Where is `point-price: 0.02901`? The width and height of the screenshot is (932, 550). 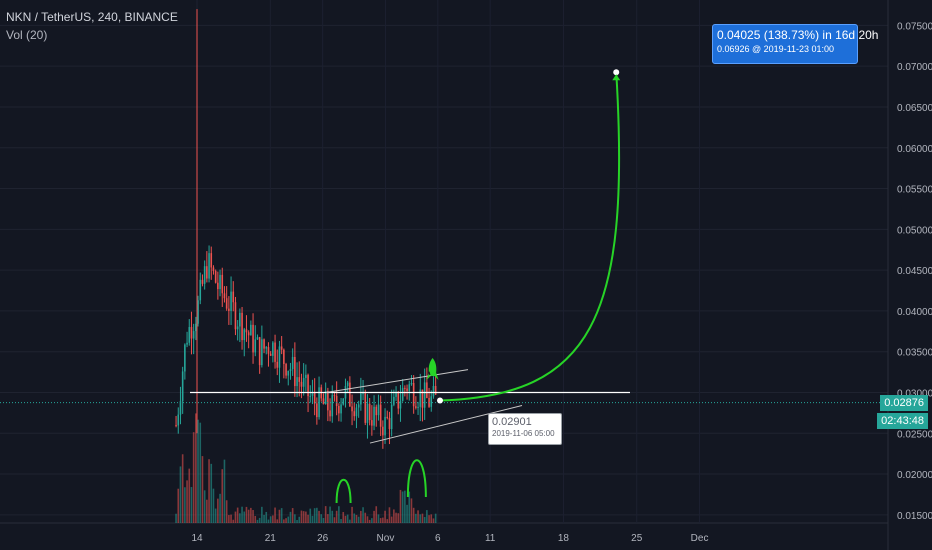
point-price: 0.02901 is located at coordinates (512, 422).